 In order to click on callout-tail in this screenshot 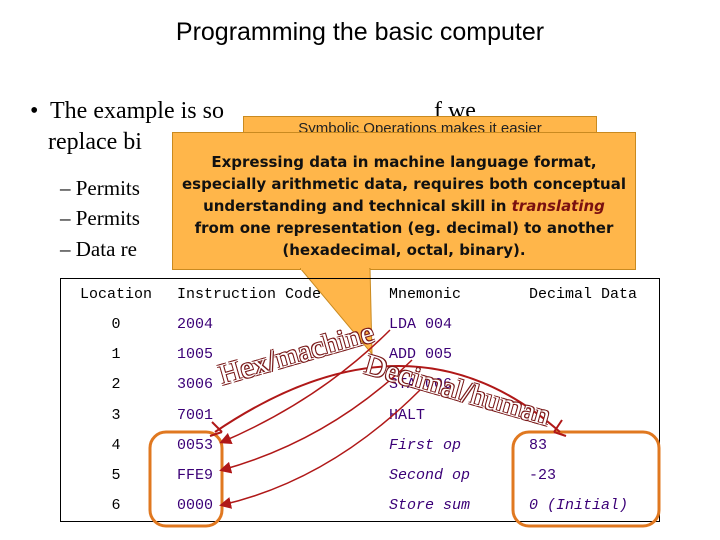, I will do `click(336, 312)`.